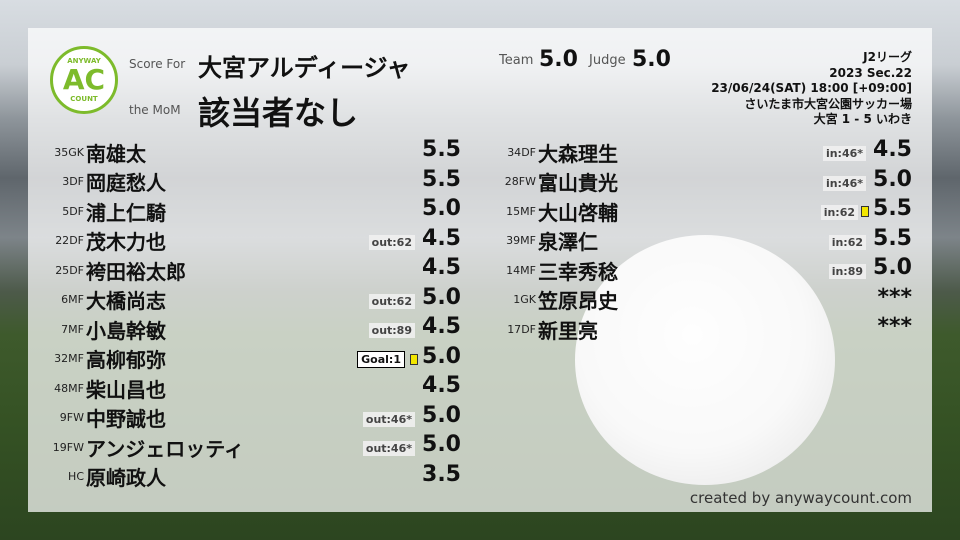 This screenshot has height=540, width=960. Describe the element at coordinates (58, 240) in the screenshot. I see `player-number-position: 22DF` at that location.